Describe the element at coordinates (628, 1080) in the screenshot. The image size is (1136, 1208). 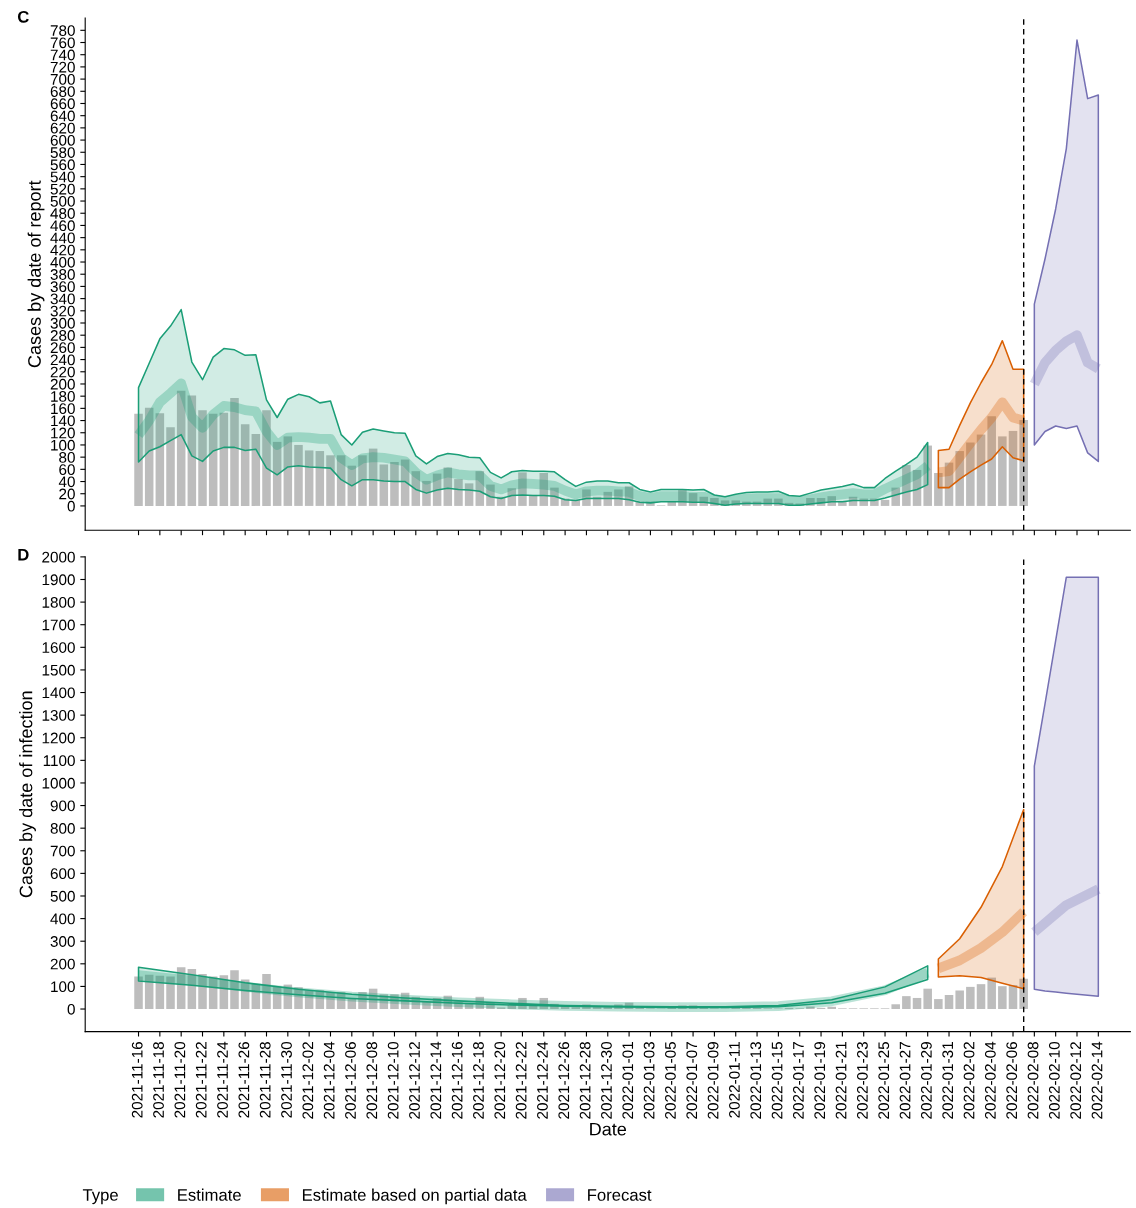
I see `x-tick-label: 2022-01-01` at that location.